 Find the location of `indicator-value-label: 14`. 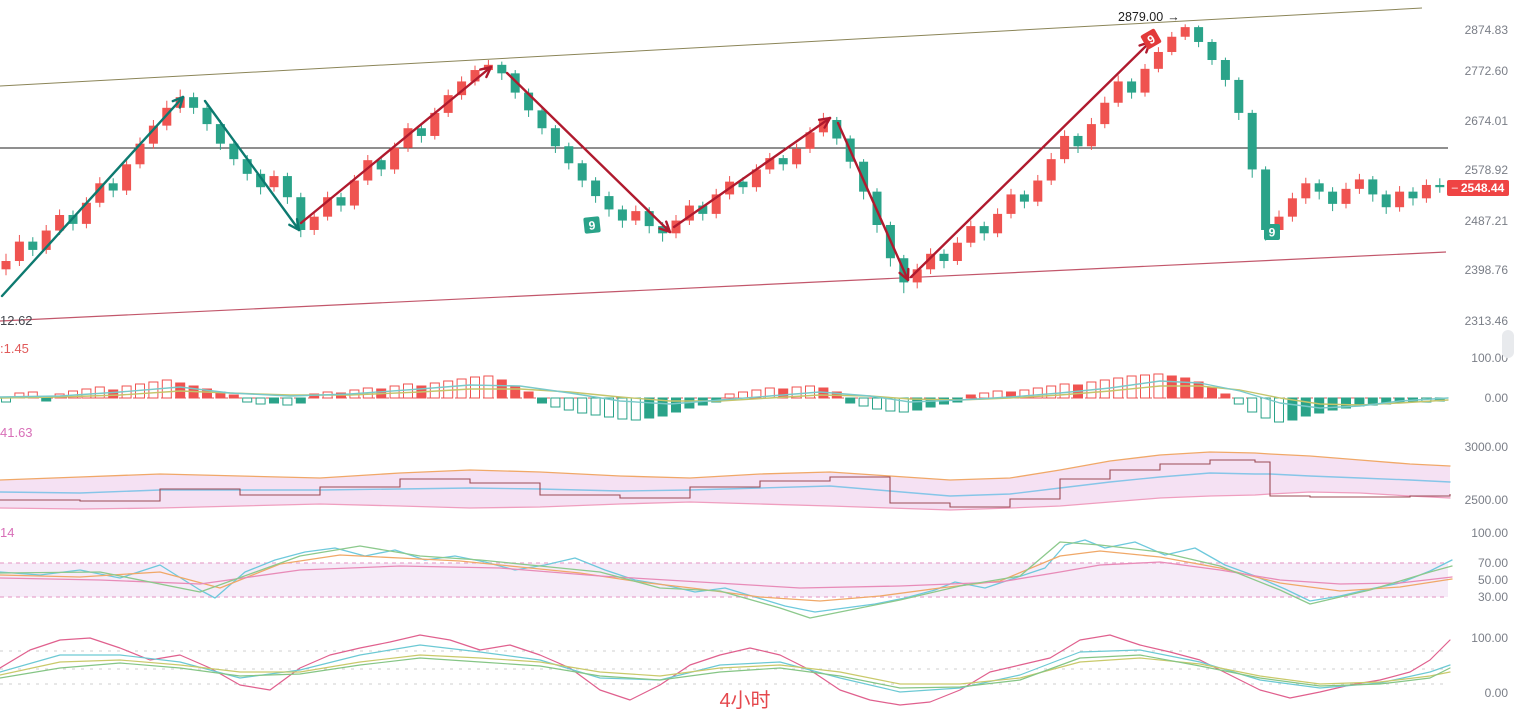

indicator-value-label: 14 is located at coordinates (7, 532).